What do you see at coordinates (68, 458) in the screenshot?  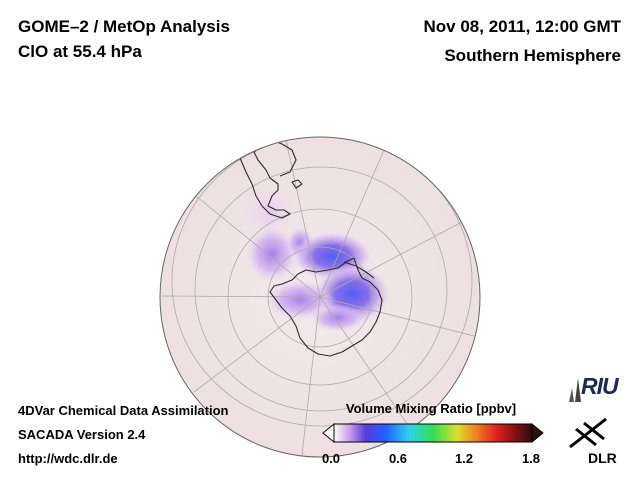 I see `footer-url: http://wdc.dlr.de` at bounding box center [68, 458].